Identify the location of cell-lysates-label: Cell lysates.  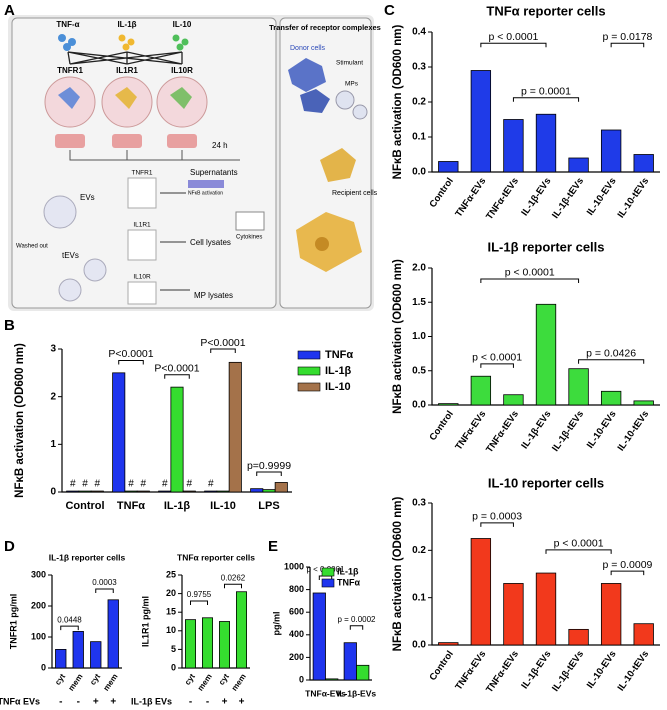
(210, 242).